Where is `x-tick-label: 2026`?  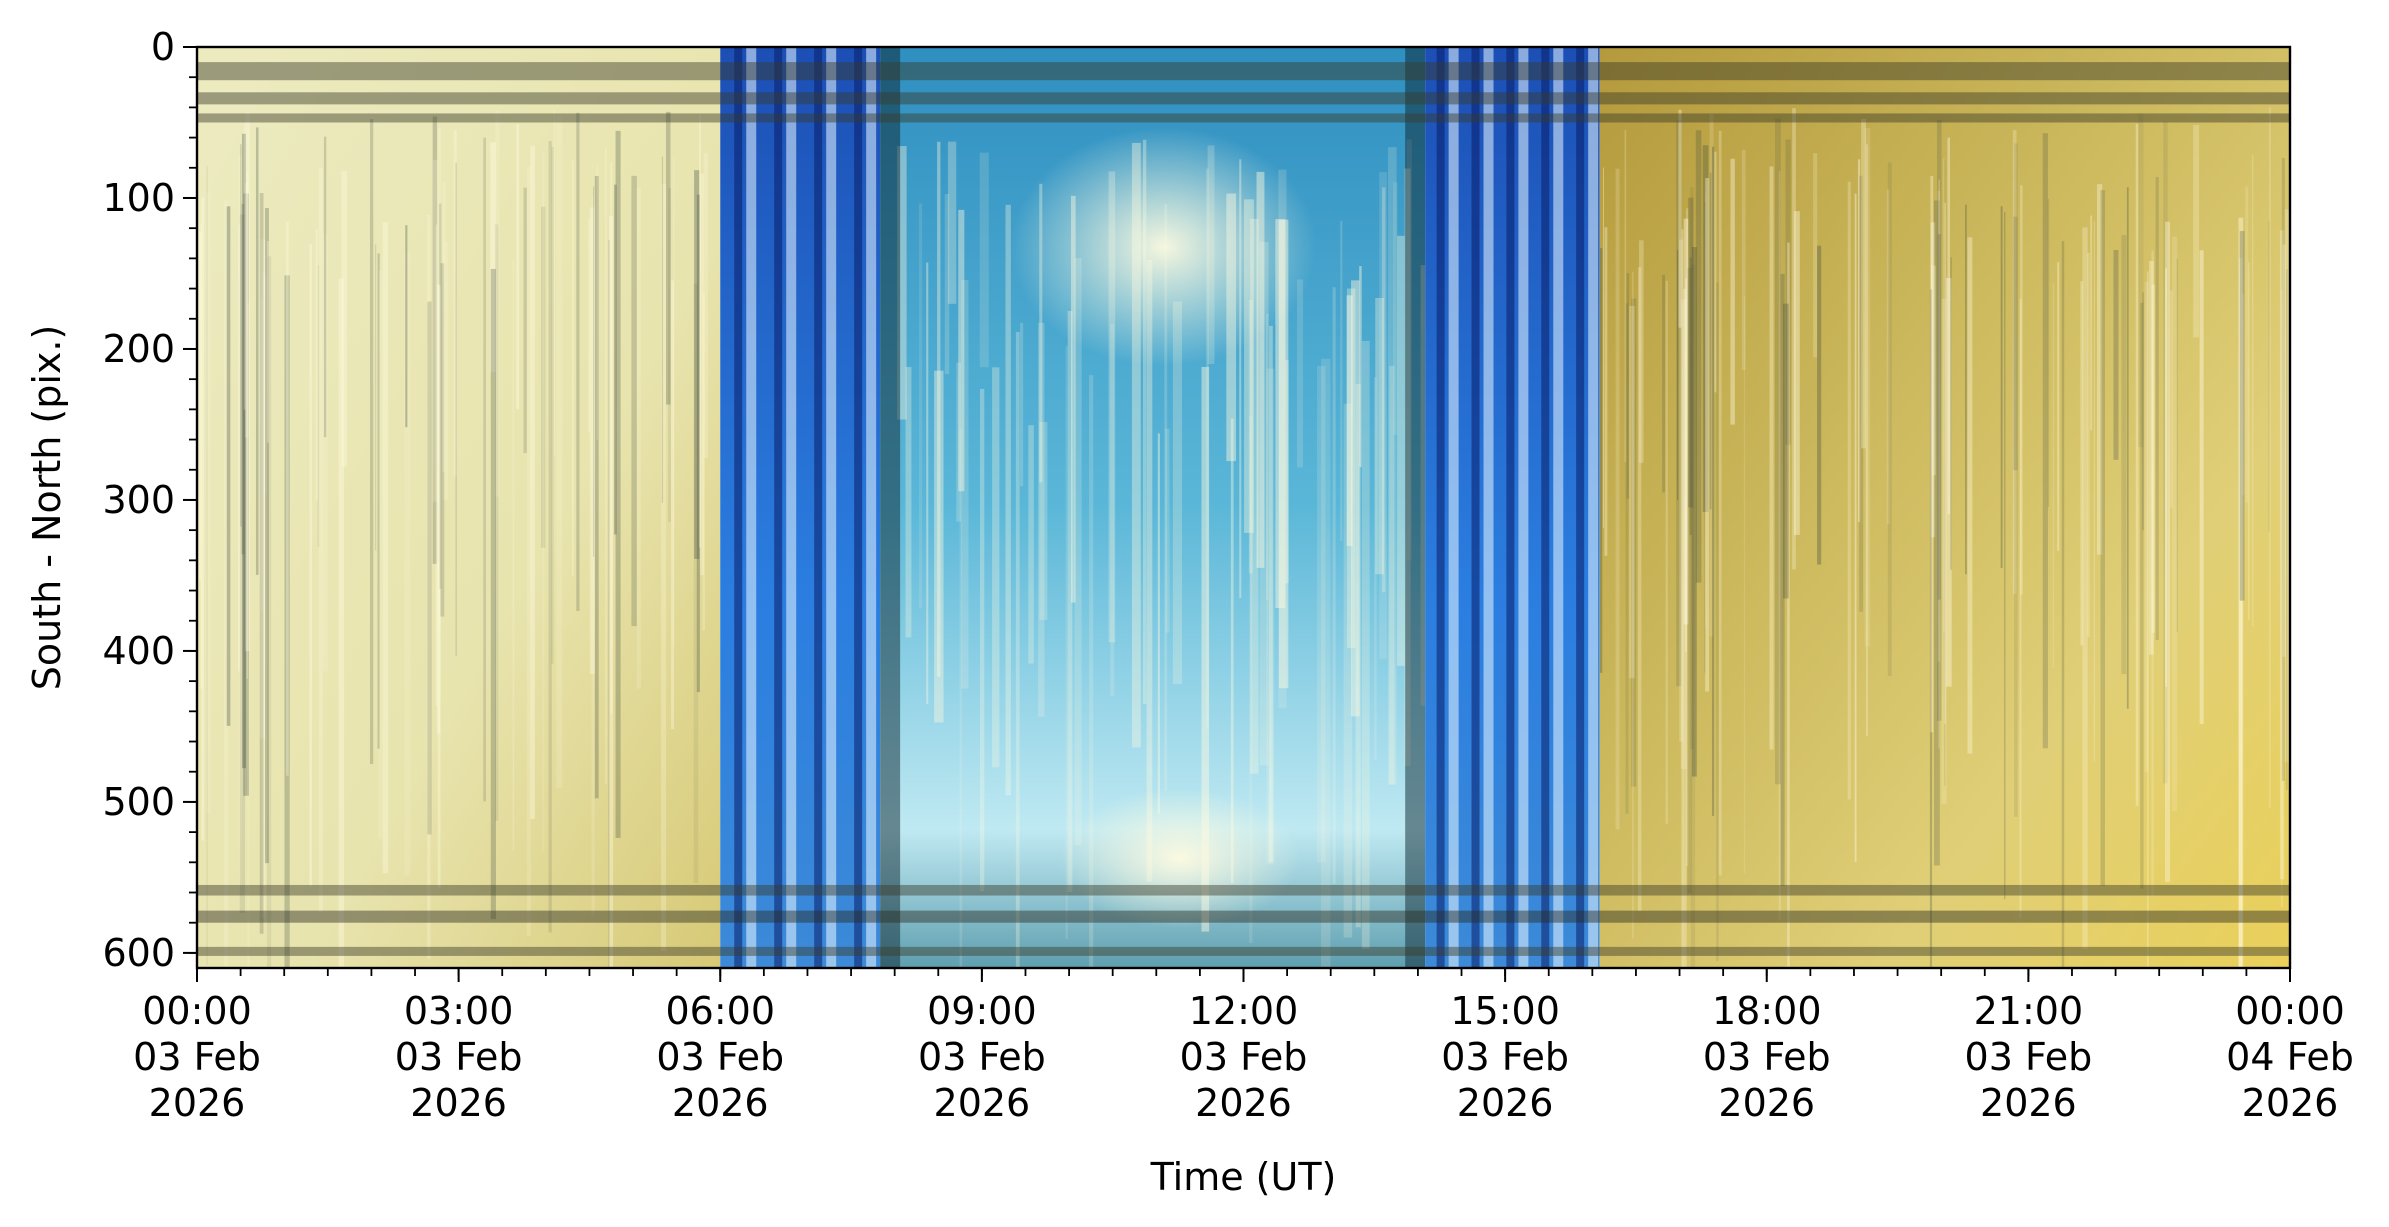
x-tick-label: 2026 is located at coordinates (1243, 1103).